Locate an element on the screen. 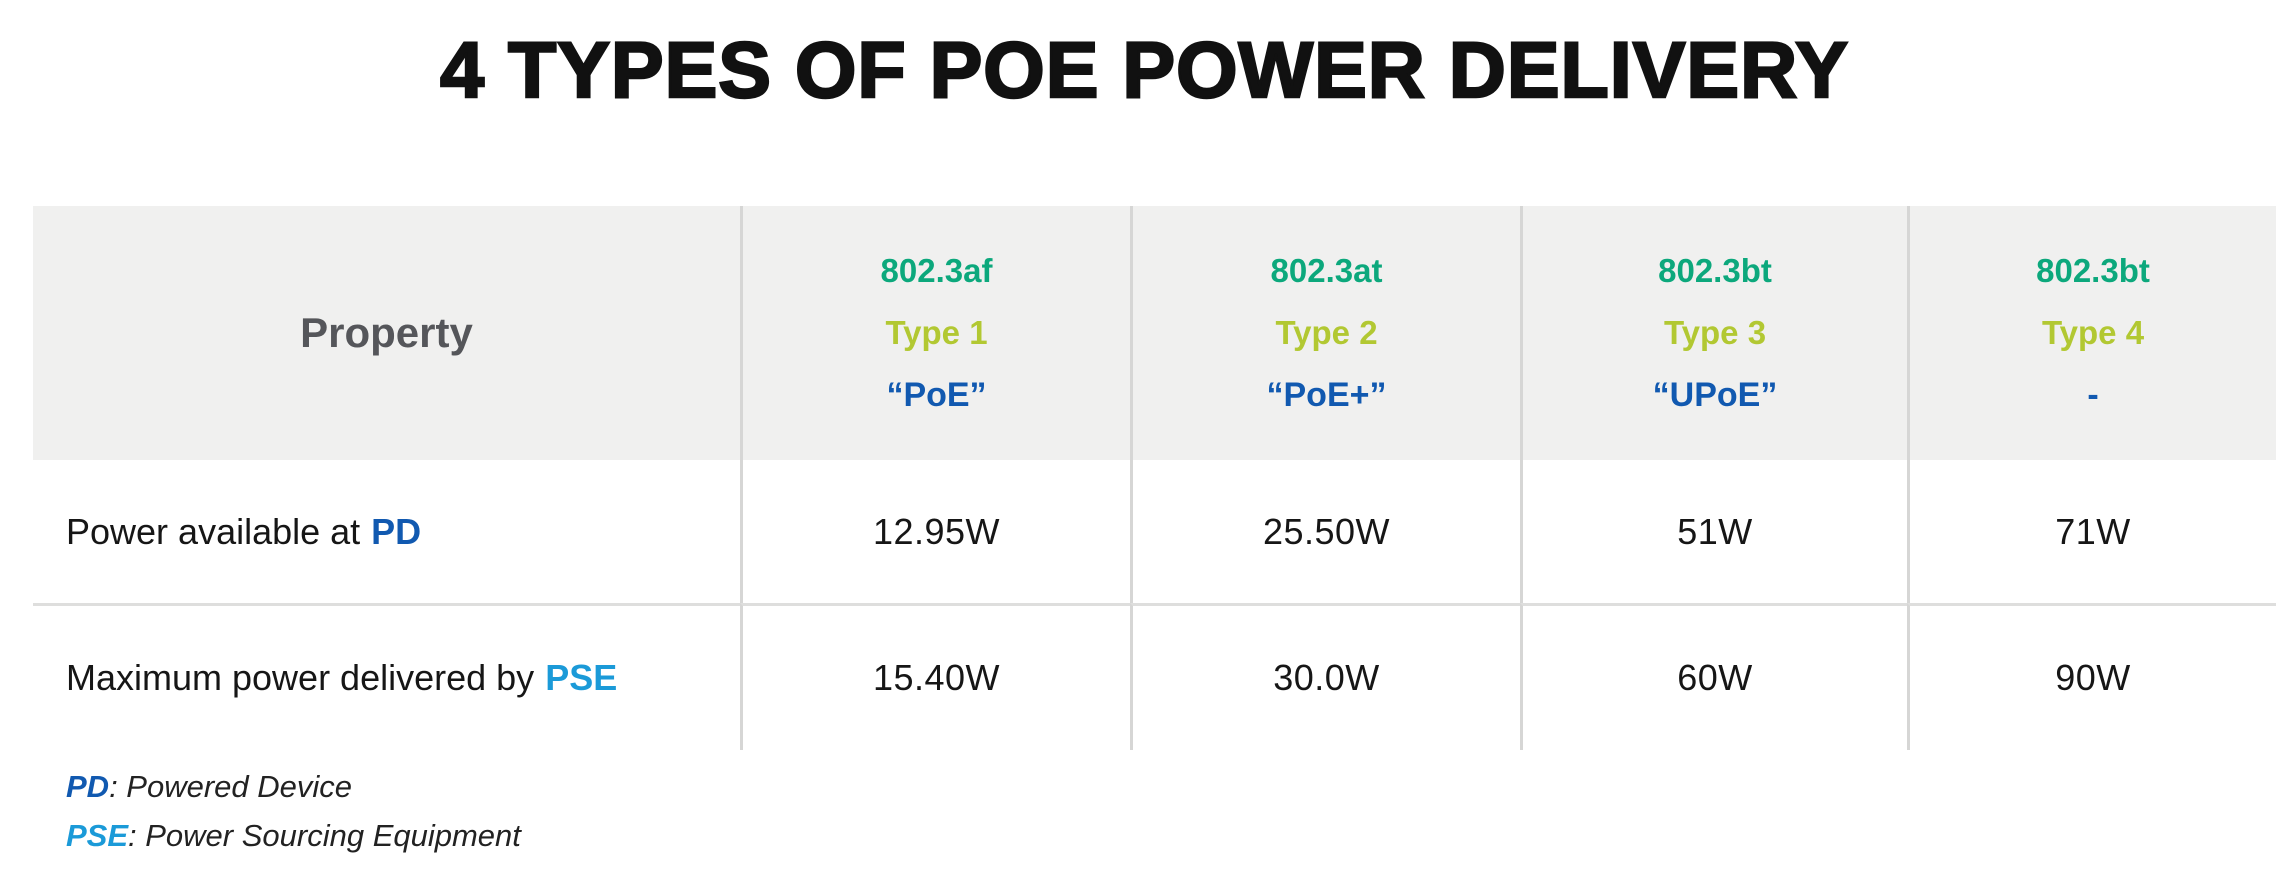 The width and height of the screenshot is (2289, 896). pse-power-type3-value: 60W is located at coordinates (1713, 676).